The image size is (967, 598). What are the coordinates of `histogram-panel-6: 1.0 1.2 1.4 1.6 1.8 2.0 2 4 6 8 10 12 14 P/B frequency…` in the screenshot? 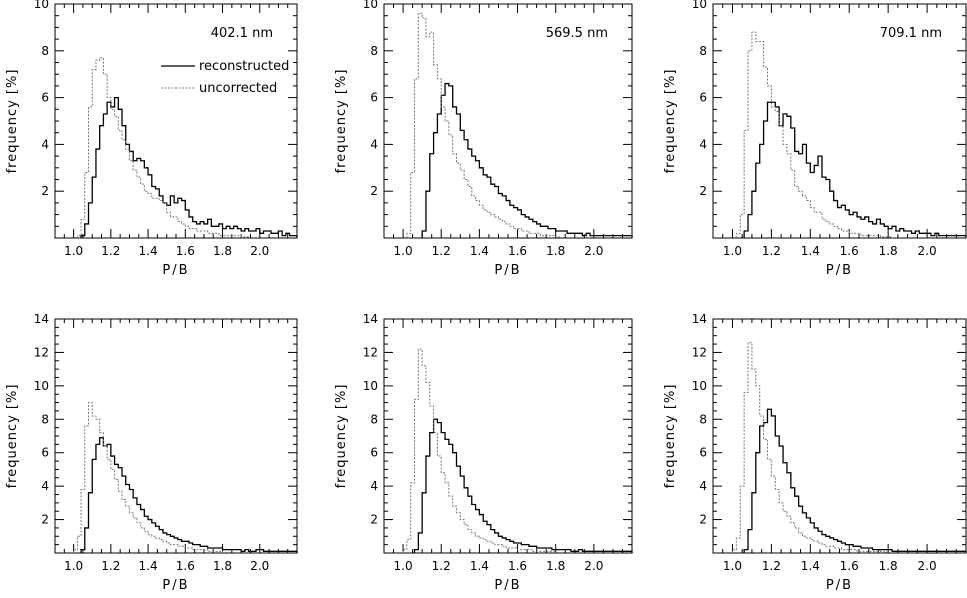 It's located at (815, 452).